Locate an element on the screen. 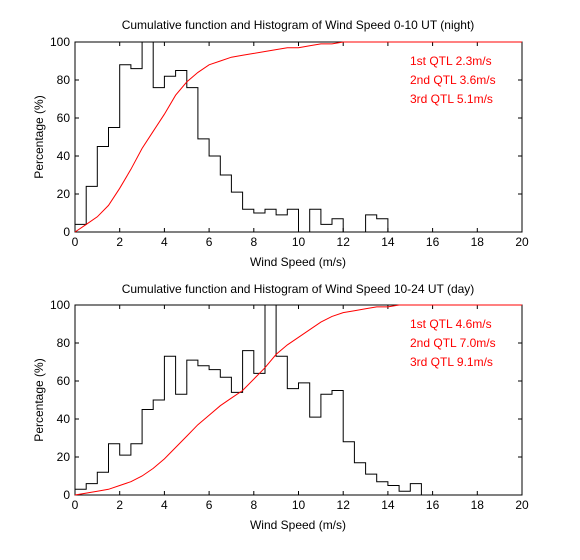  annotation-q1: 1st QTL 2.3m/s is located at coordinates (451, 61).